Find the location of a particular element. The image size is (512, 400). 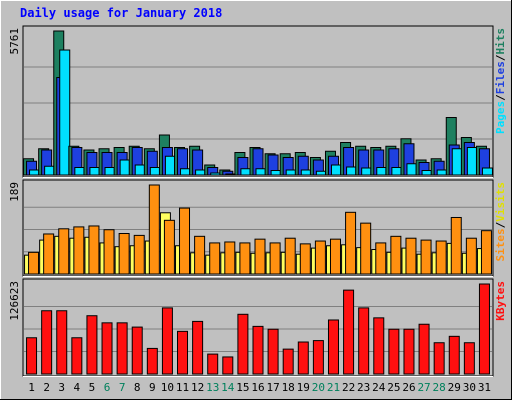

x-tick-label: 30 is located at coordinates (469, 387).